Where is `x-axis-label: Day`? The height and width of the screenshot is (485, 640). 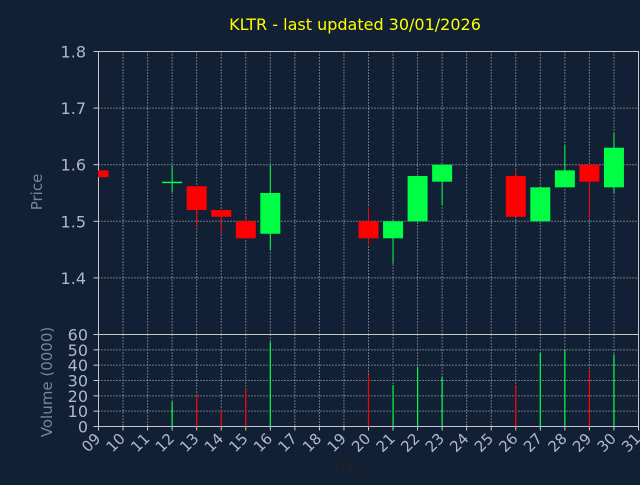 x-axis-label: Day is located at coordinates (348, 467).